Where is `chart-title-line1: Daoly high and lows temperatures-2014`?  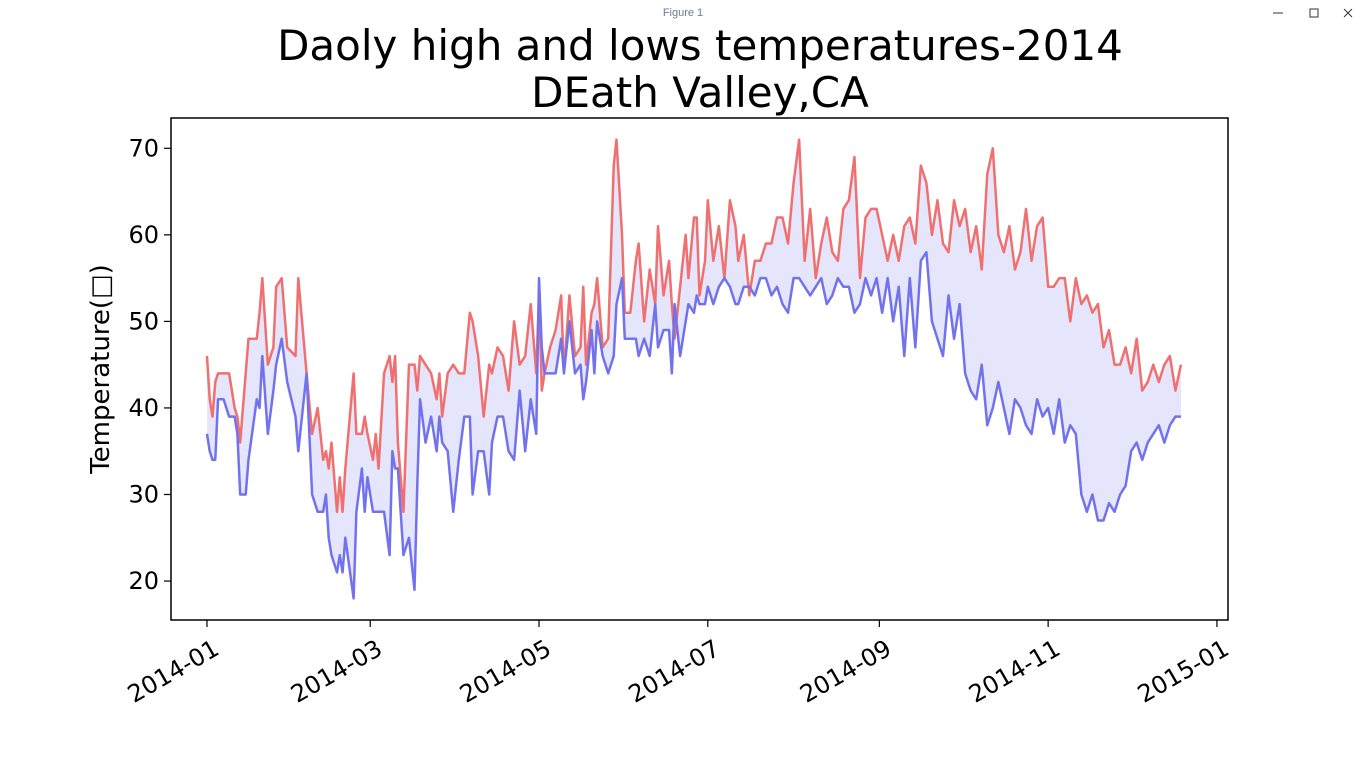 chart-title-line1: Daoly high and lows temperatures-2014 is located at coordinates (700, 45).